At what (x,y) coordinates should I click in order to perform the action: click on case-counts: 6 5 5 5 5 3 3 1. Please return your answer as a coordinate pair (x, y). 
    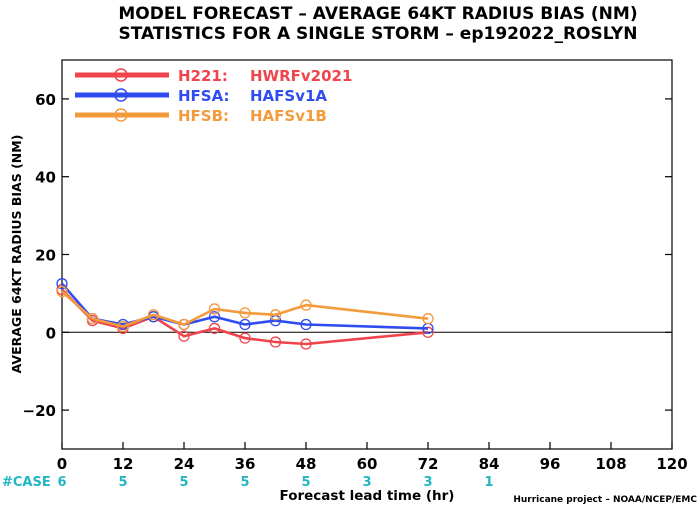
    Looking at the image, I should click on (275, 482).